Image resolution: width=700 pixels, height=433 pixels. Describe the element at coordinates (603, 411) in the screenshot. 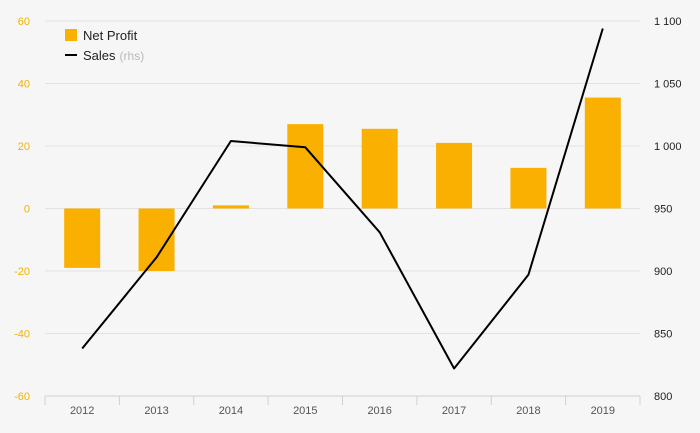

I see `x-tick-label: 2019` at that location.